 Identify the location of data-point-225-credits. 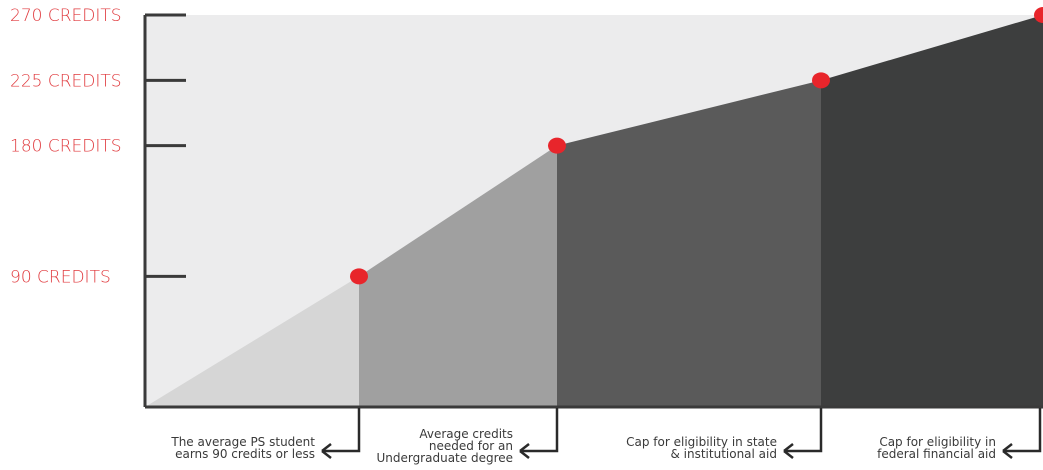
(821, 80).